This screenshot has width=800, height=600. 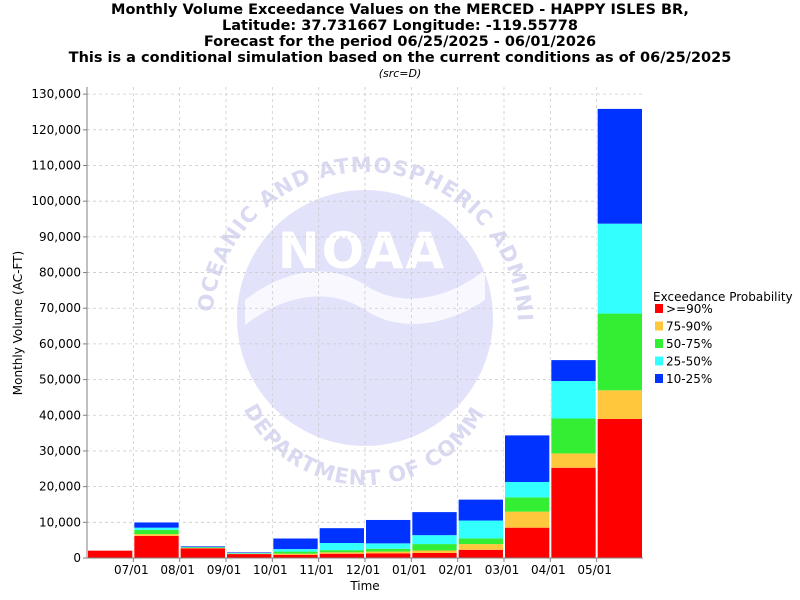 What do you see at coordinates (77, 558) in the screenshot?
I see `y-tick-label-0: 0` at bounding box center [77, 558].